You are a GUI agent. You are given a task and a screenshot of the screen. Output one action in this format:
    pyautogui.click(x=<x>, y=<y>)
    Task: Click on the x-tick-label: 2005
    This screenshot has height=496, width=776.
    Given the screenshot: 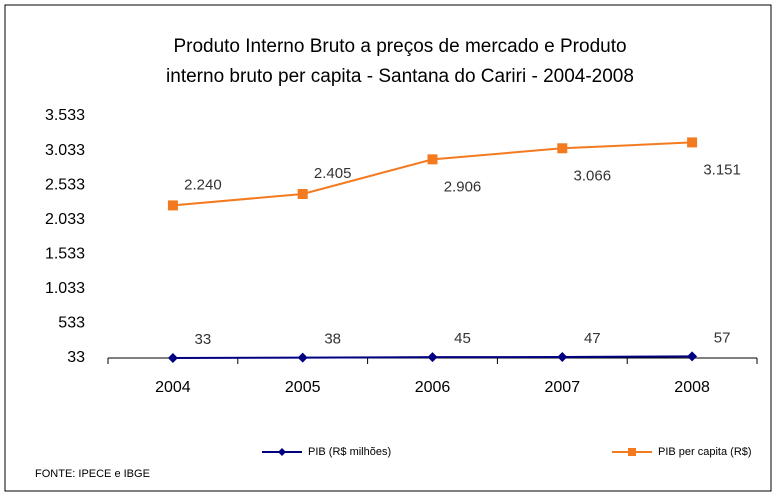 What is the action you would take?
    pyautogui.click(x=303, y=387)
    